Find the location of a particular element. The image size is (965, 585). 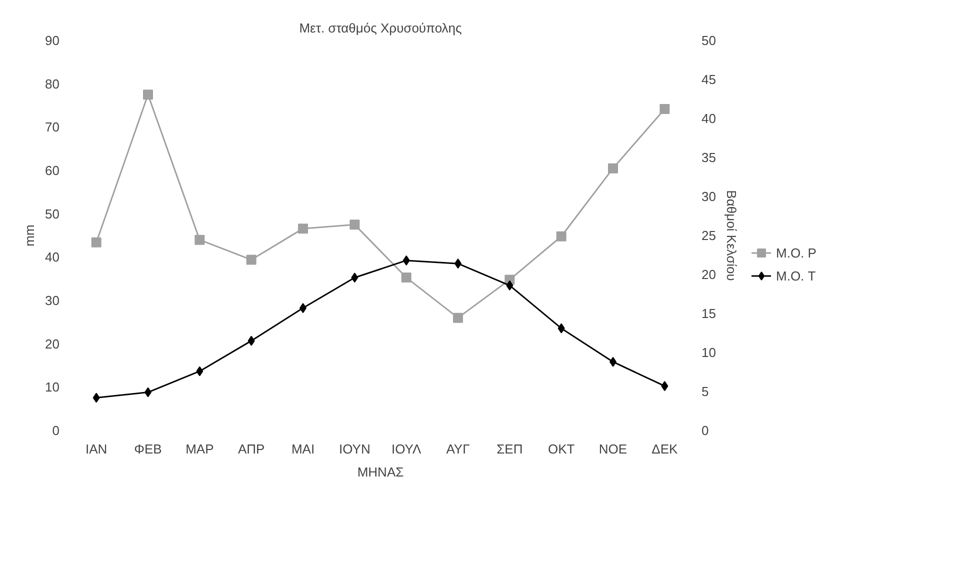

y-tick-label: 20 is located at coordinates (52, 344).